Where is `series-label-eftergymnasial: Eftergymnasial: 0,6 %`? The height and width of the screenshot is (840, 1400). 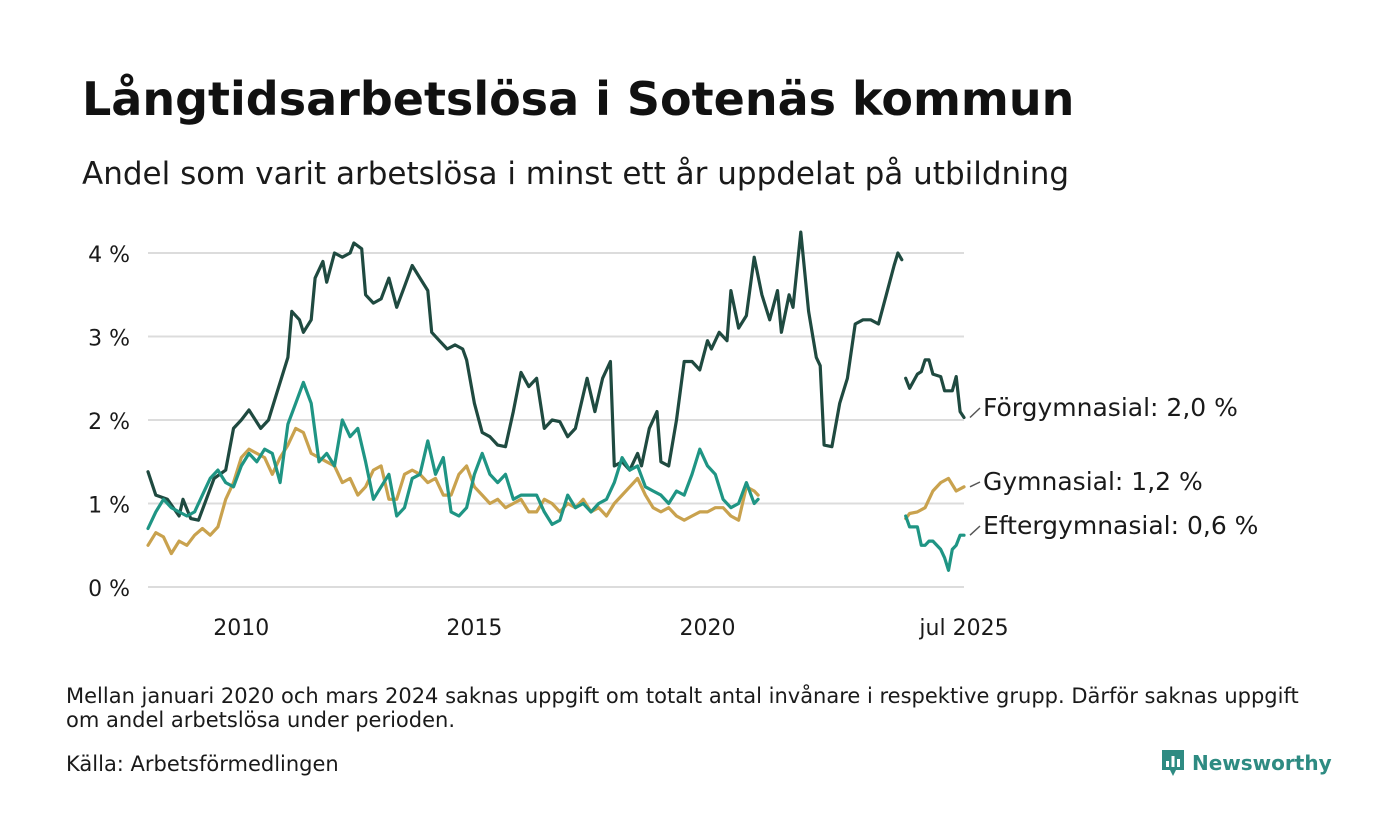 series-label-eftergymnasial: Eftergymnasial: 0,6 % is located at coordinates (1120, 525).